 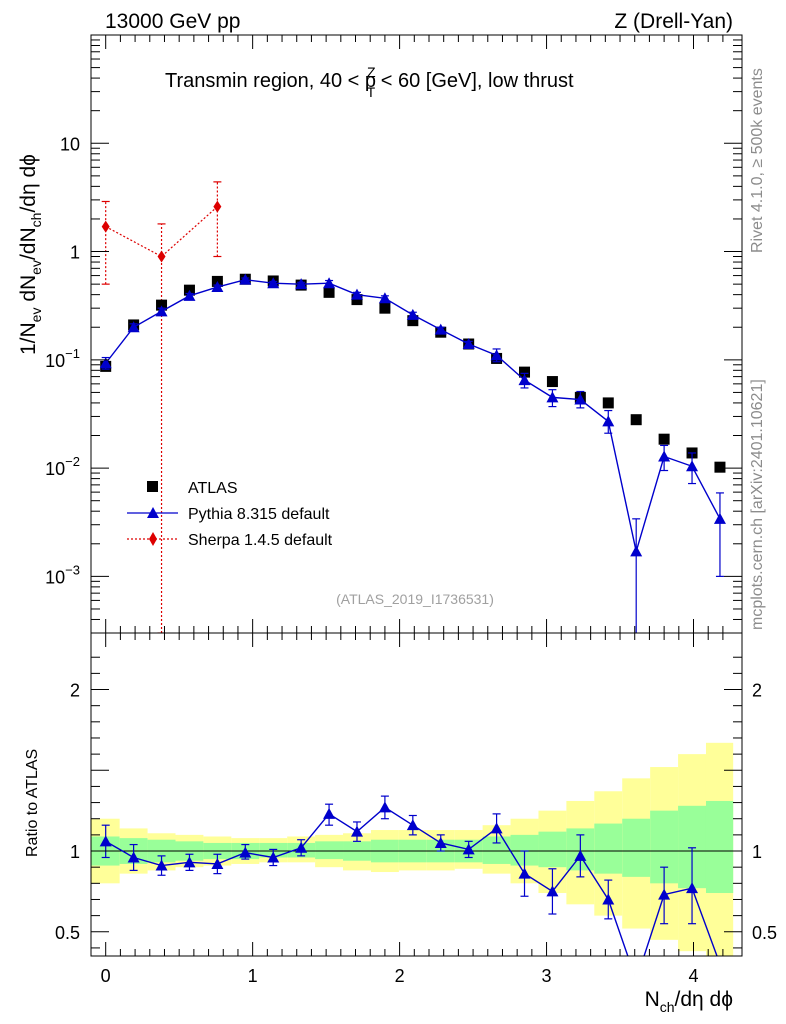 I want to click on legend-atlas-label: ATLAS, so click(x=213, y=488).